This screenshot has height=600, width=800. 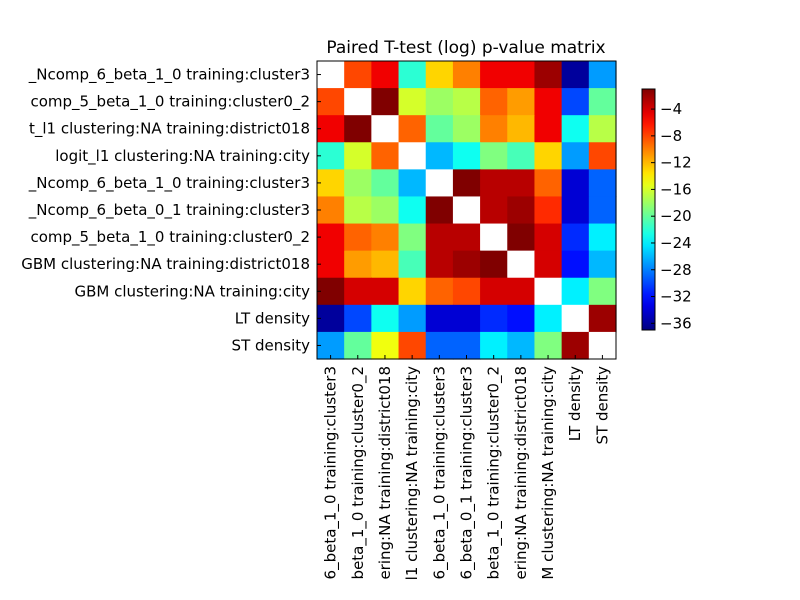 What do you see at coordinates (676, 297) in the screenshot?
I see `colorbar-tick-label: −32` at bounding box center [676, 297].